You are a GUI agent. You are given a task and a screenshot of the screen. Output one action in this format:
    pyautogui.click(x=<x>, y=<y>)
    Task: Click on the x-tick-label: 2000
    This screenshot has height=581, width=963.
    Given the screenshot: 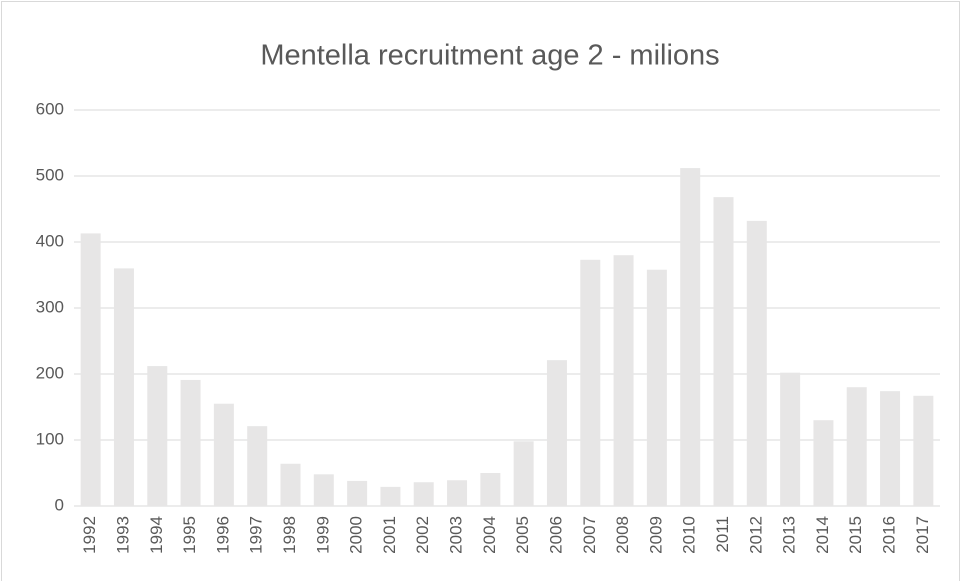 What is the action you would take?
    pyautogui.click(x=356, y=535)
    